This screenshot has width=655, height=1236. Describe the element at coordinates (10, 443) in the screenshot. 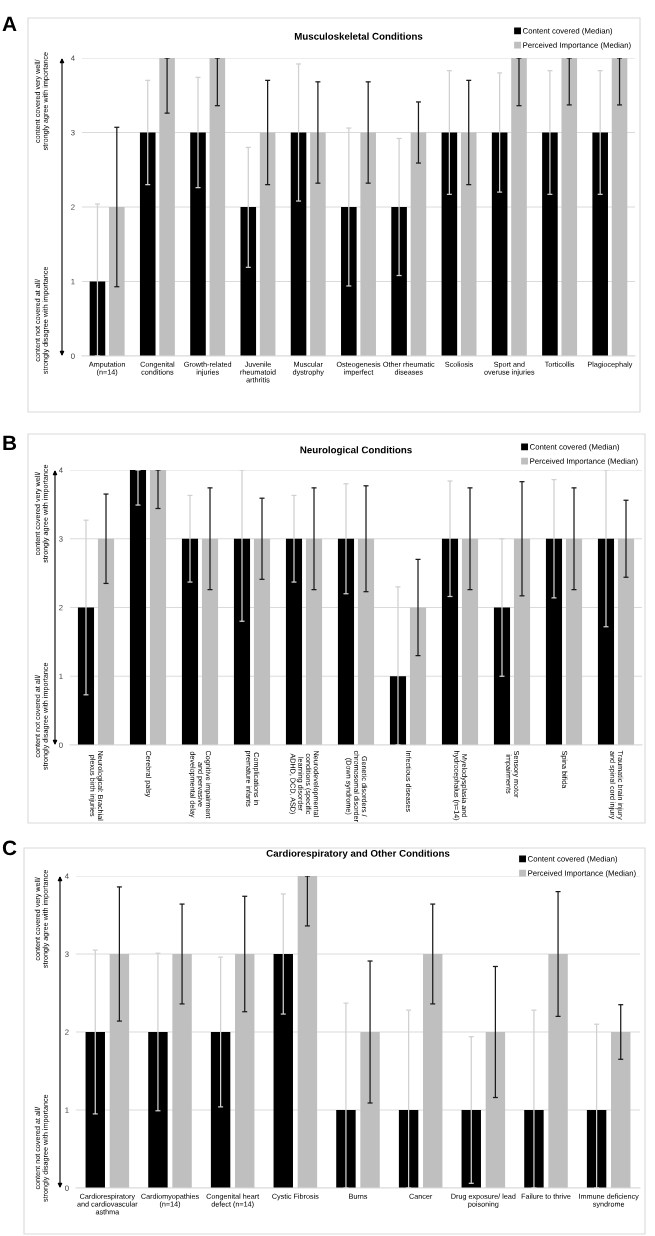

I see `text: B` at that location.